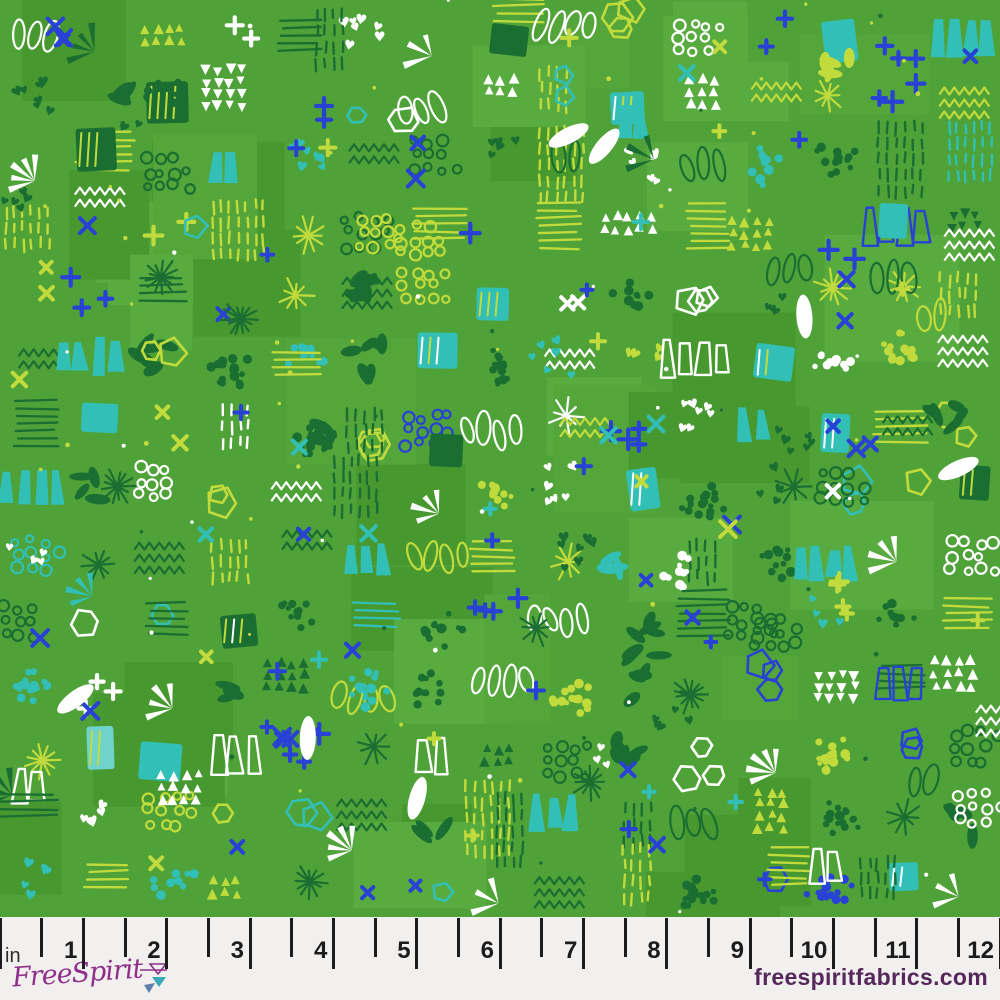  Describe the element at coordinates (898, 950) in the screenshot. I see `ruler-number: 11` at that location.